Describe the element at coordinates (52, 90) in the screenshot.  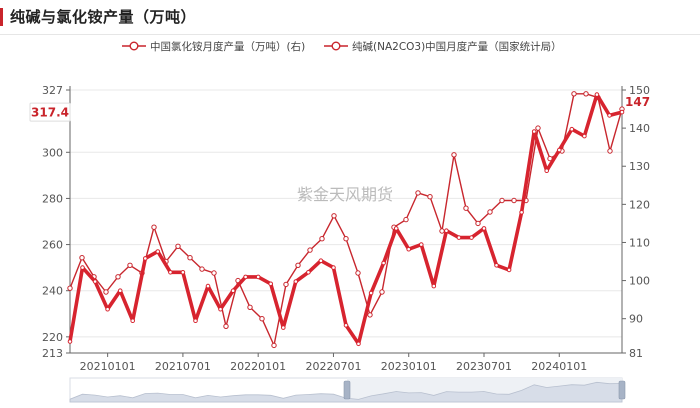
I see `y-left-tick-label: 327` at that location.